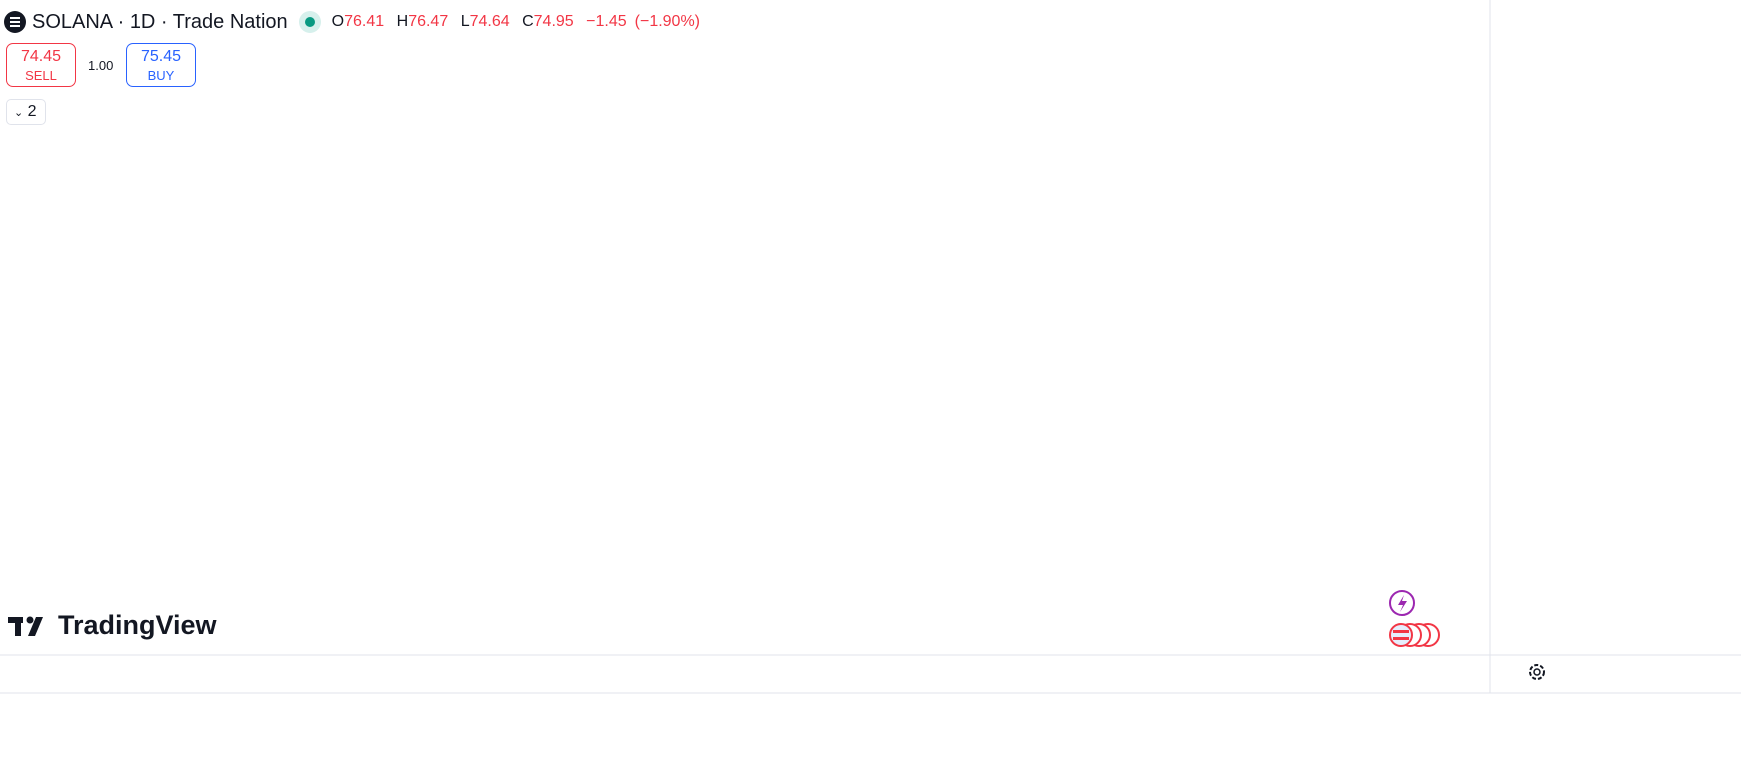 This screenshot has width=1741, height=777. I want to click on open-value: 76.41, so click(364, 21).